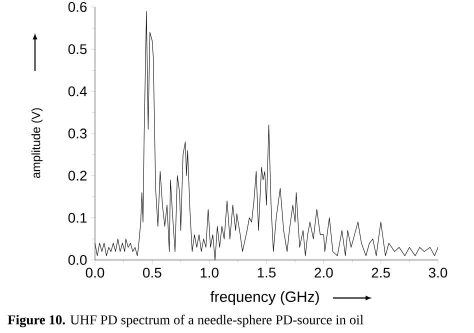 The height and width of the screenshot is (333, 474). I want to click on y-tick-label: 0.1, so click(77, 217).